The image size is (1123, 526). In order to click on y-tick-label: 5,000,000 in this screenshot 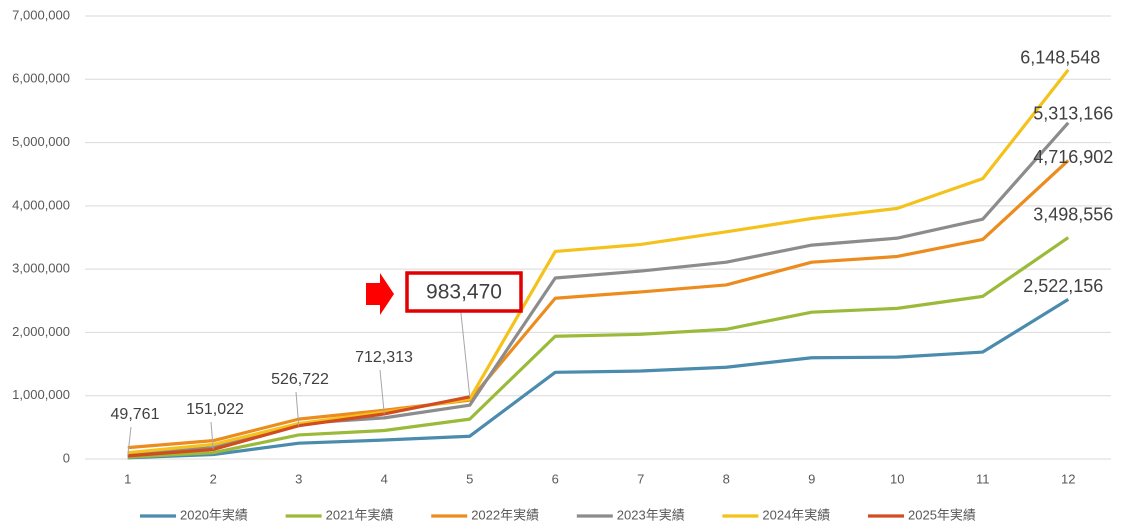, I will do `click(41, 141)`.